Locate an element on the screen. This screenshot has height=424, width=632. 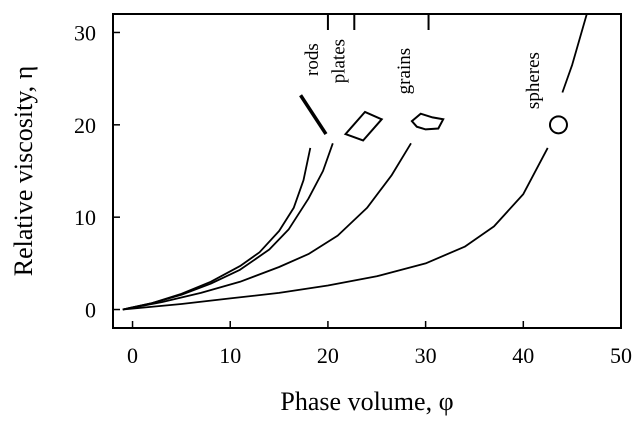
rod-icon is located at coordinates (313, 115).